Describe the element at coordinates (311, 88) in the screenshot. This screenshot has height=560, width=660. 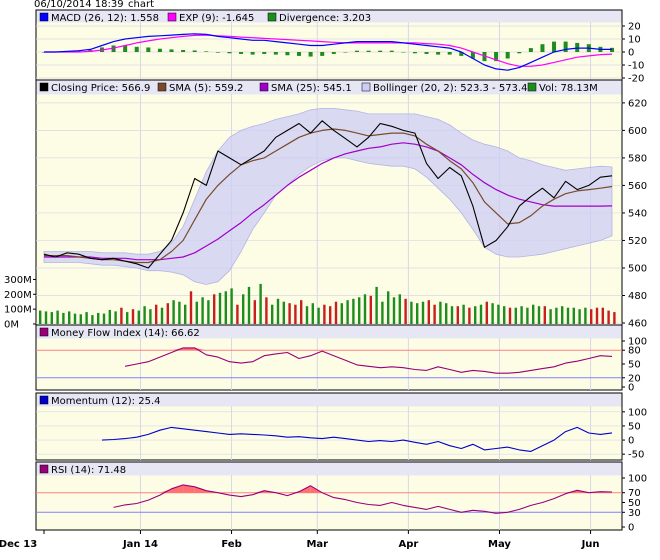
I see `price-legend-label: SMA (25): 545.1` at that location.